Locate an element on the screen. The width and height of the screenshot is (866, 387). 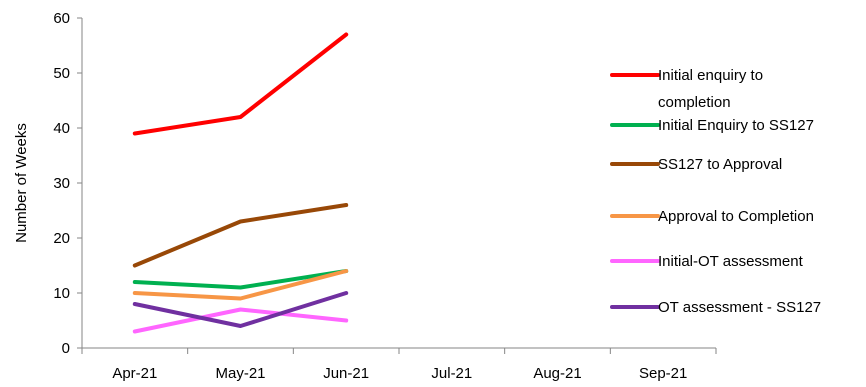
x-tick-label: May-21 is located at coordinates (240, 373).